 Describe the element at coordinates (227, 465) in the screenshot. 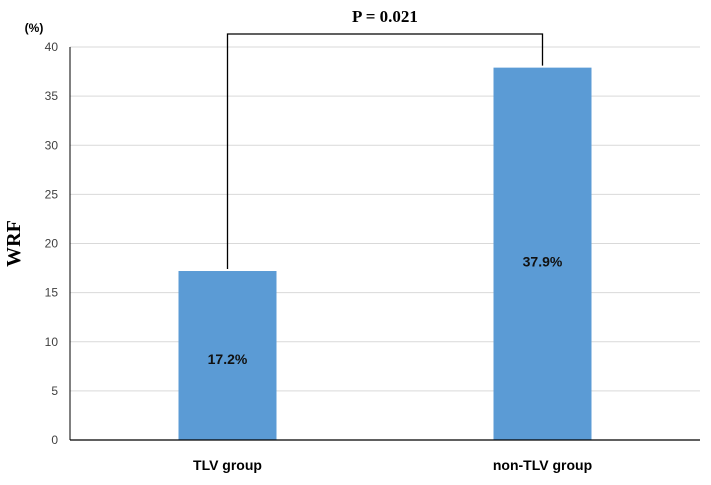

I see `category-label: TLV group` at that location.